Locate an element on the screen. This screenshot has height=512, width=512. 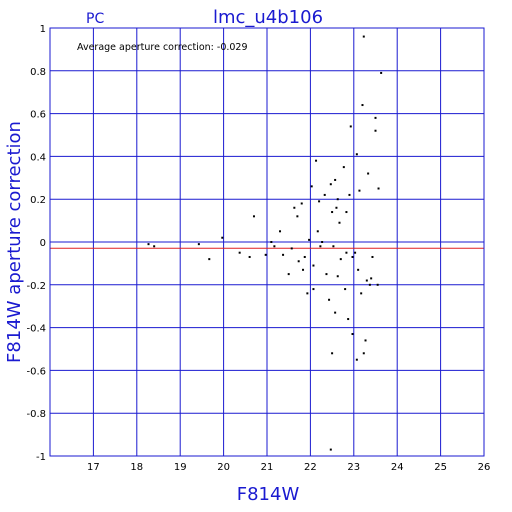
y-tick-label: 0.6 is located at coordinates (38, 115).